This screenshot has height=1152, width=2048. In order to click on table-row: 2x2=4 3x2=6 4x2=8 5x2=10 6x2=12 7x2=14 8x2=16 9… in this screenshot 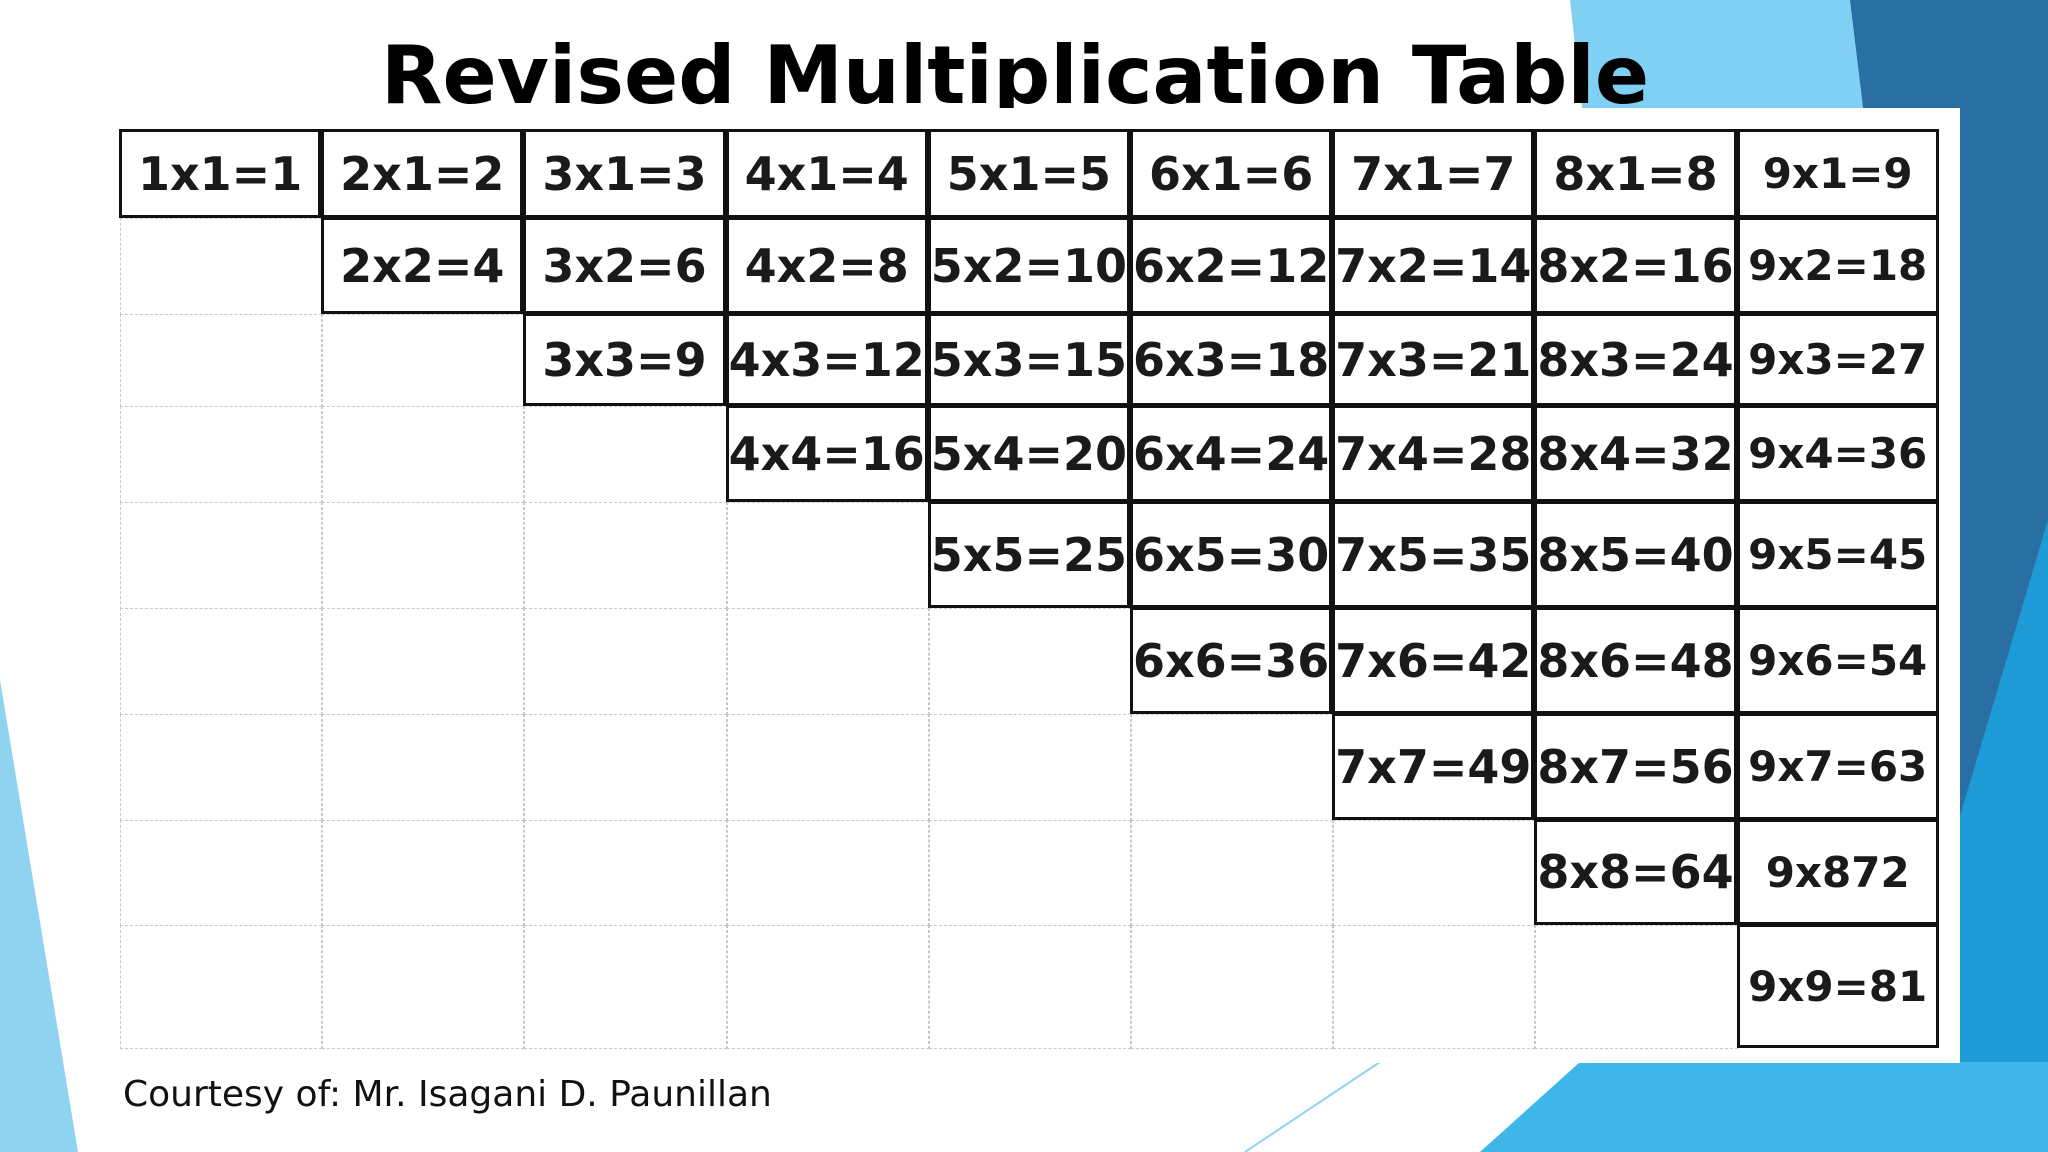, I will do `click(1030, 266)`.